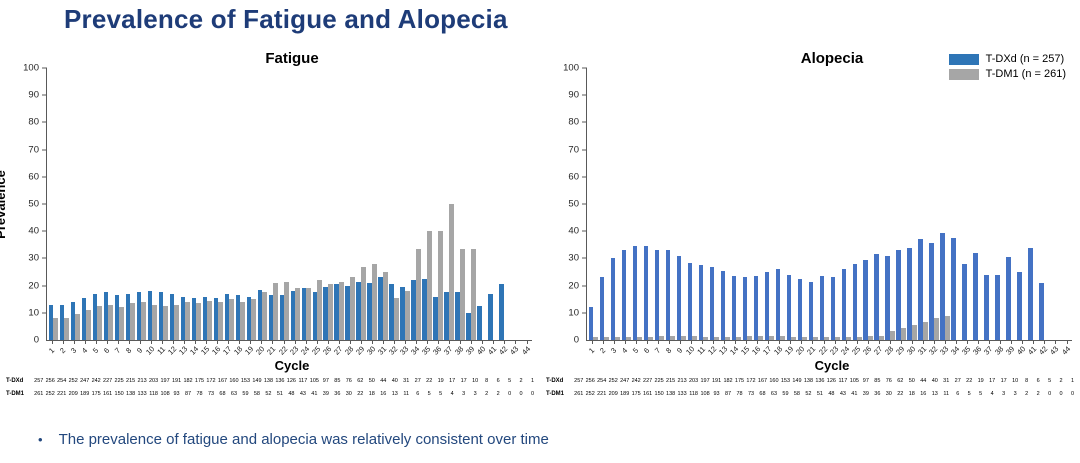 The height and width of the screenshot is (463, 1080). Describe the element at coordinates (452, 394) in the screenshot. I see `at-risk-value: 4` at that location.